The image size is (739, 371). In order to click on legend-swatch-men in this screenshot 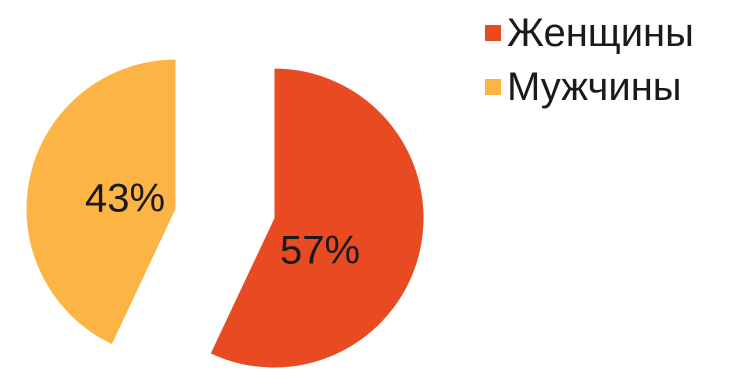, I will do `click(493, 87)`.